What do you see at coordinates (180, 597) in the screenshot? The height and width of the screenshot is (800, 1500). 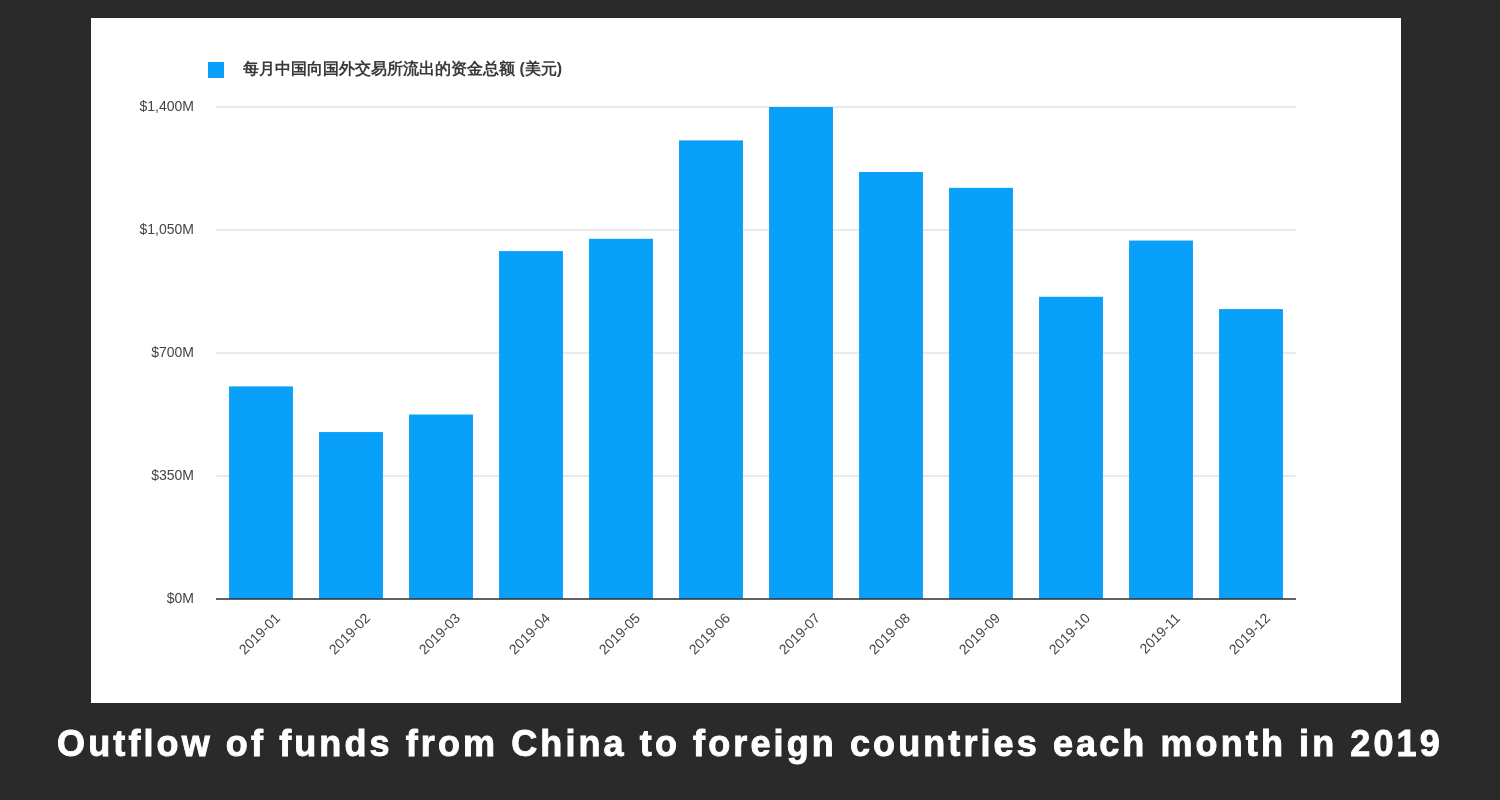 I see `y-tick-label: $0M` at bounding box center [180, 597].